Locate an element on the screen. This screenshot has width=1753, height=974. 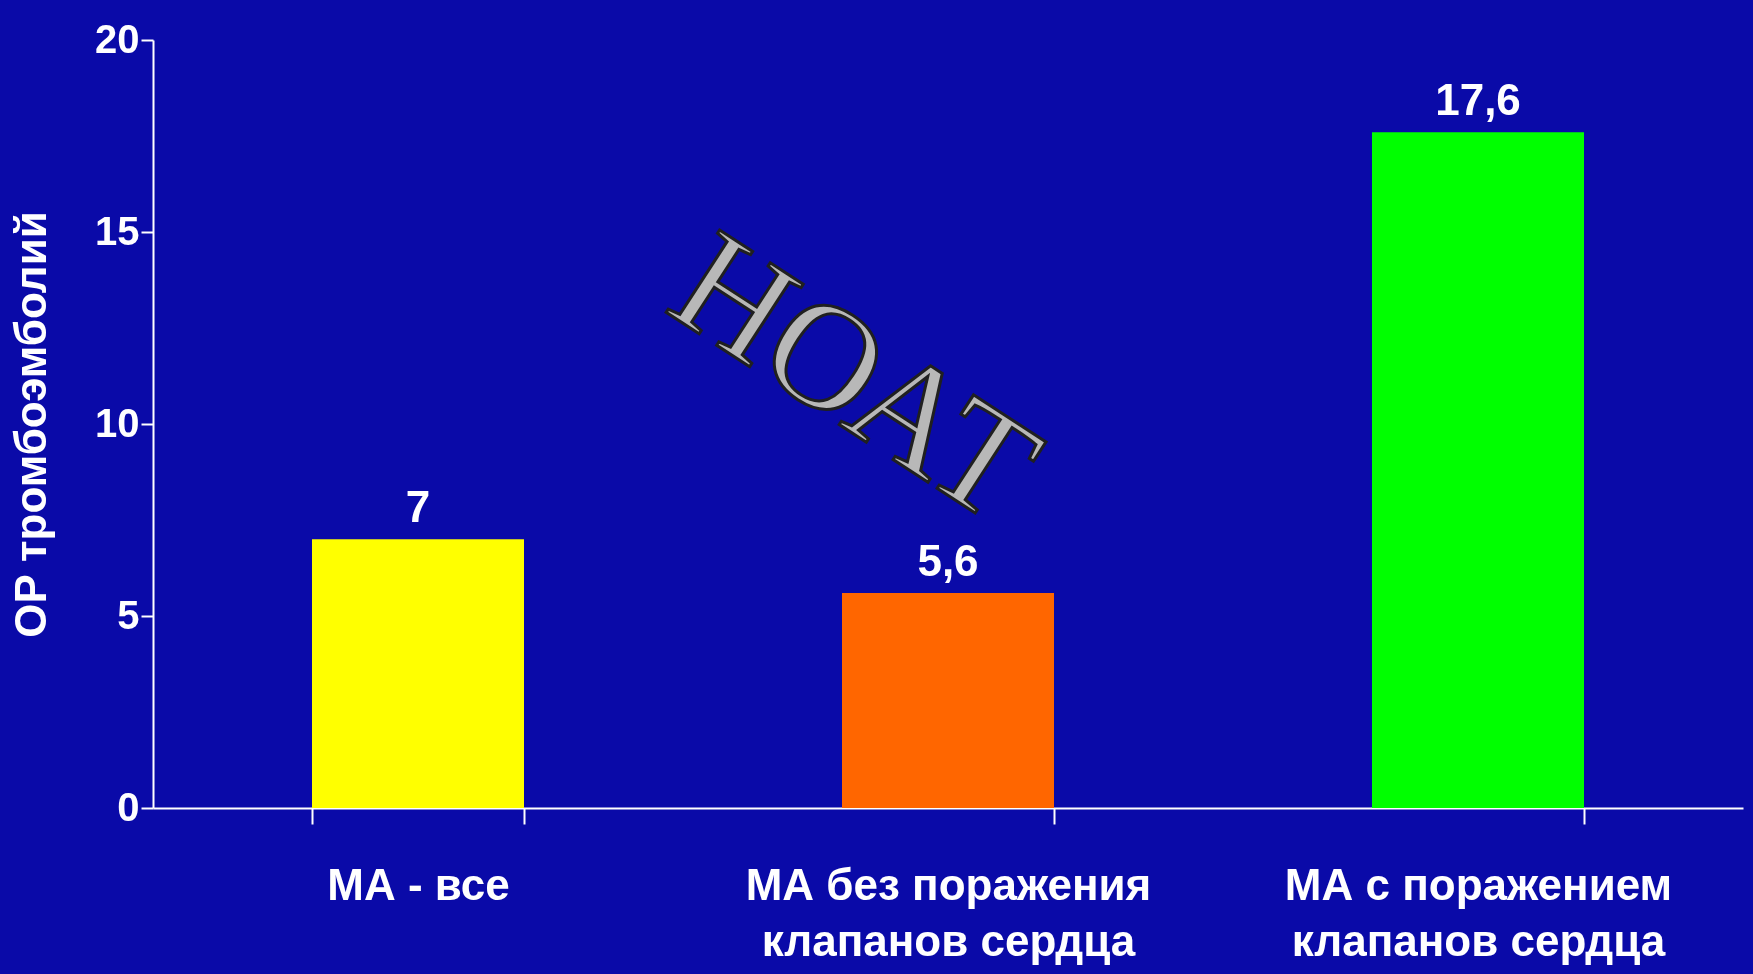
y-tick-label: 0 is located at coordinates (128, 806).